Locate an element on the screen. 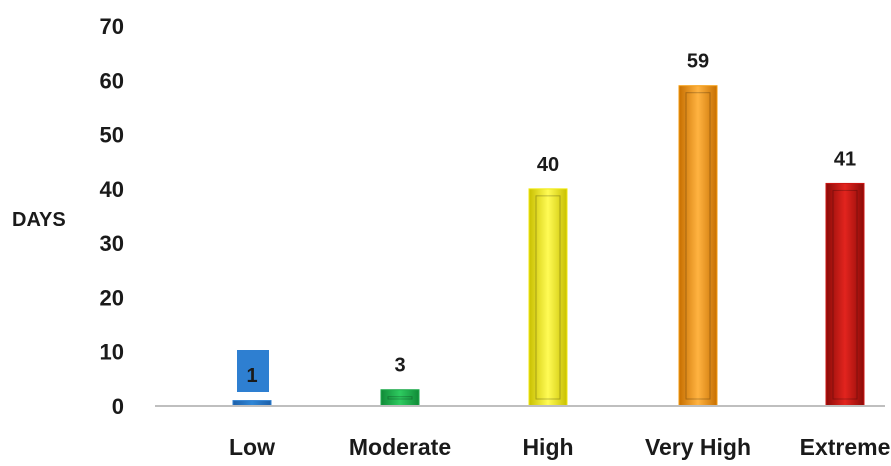 This screenshot has height=466, width=891. y-axis-ticks: 0 10 20 30 40 50 60 70 is located at coordinates (112, 216).